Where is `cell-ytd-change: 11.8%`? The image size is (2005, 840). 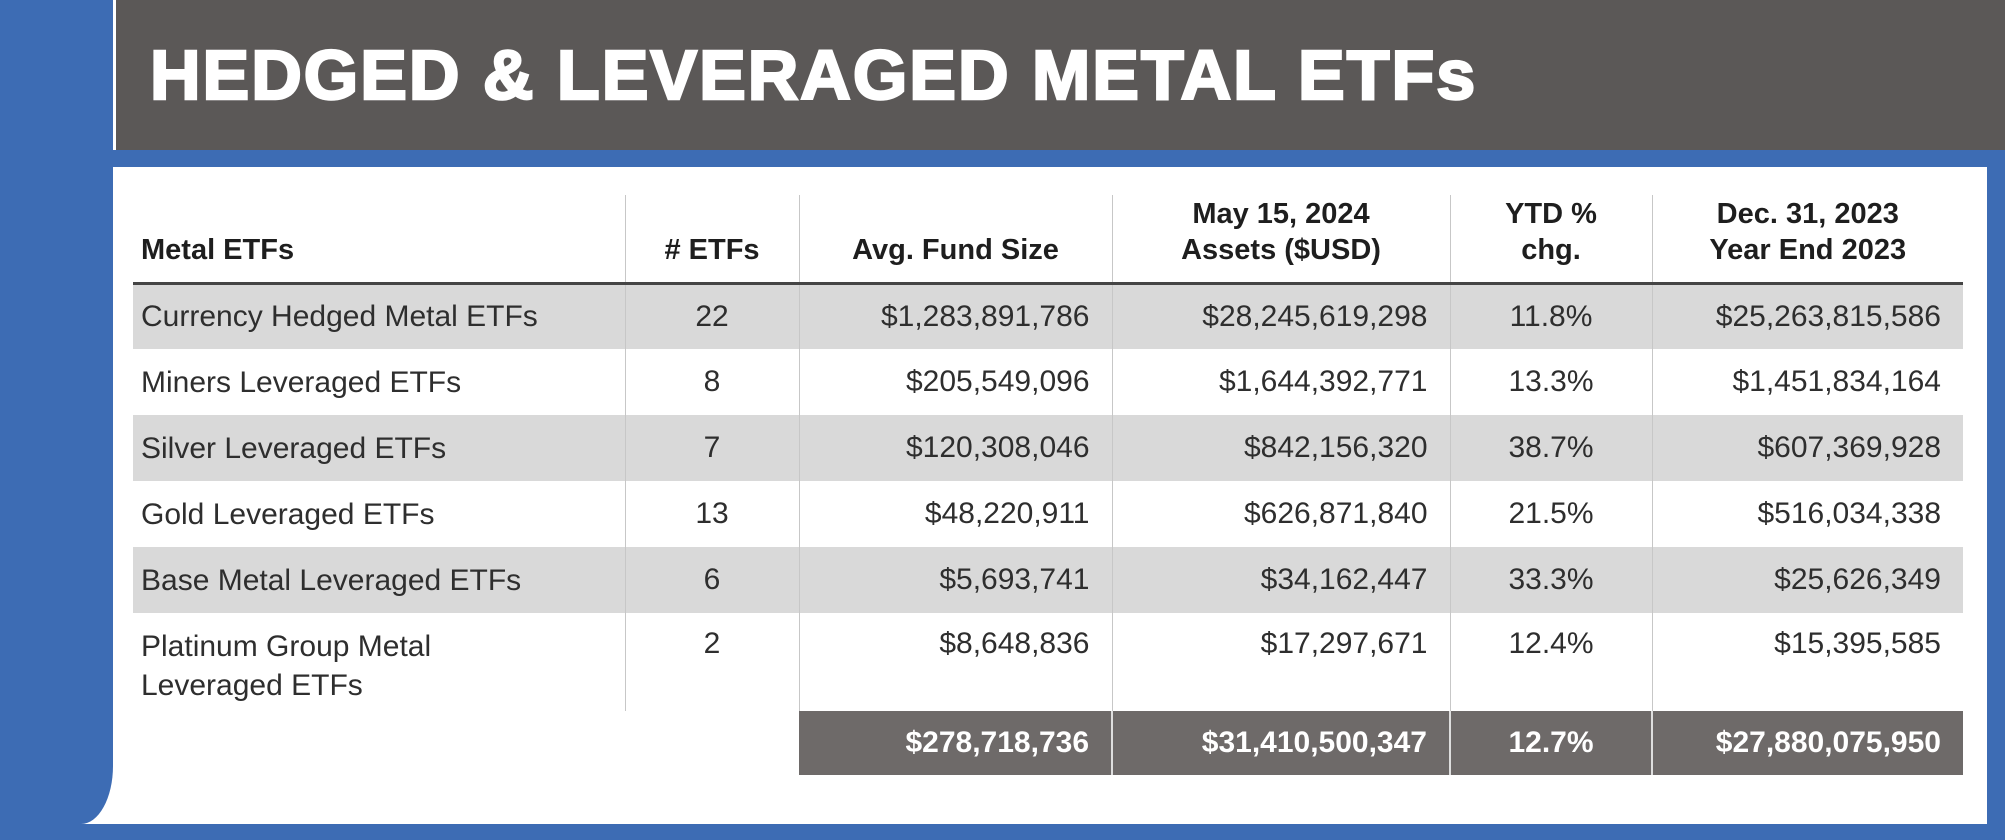
cell-ytd-change: 11.8% is located at coordinates (1551, 316).